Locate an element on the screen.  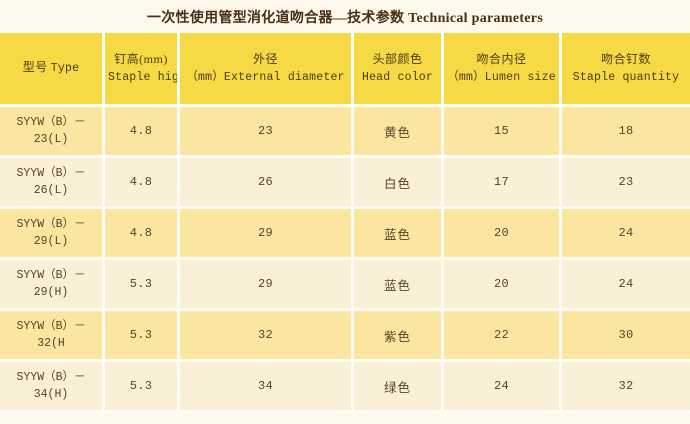
cell-head-color: 黄色 is located at coordinates (399, 132).